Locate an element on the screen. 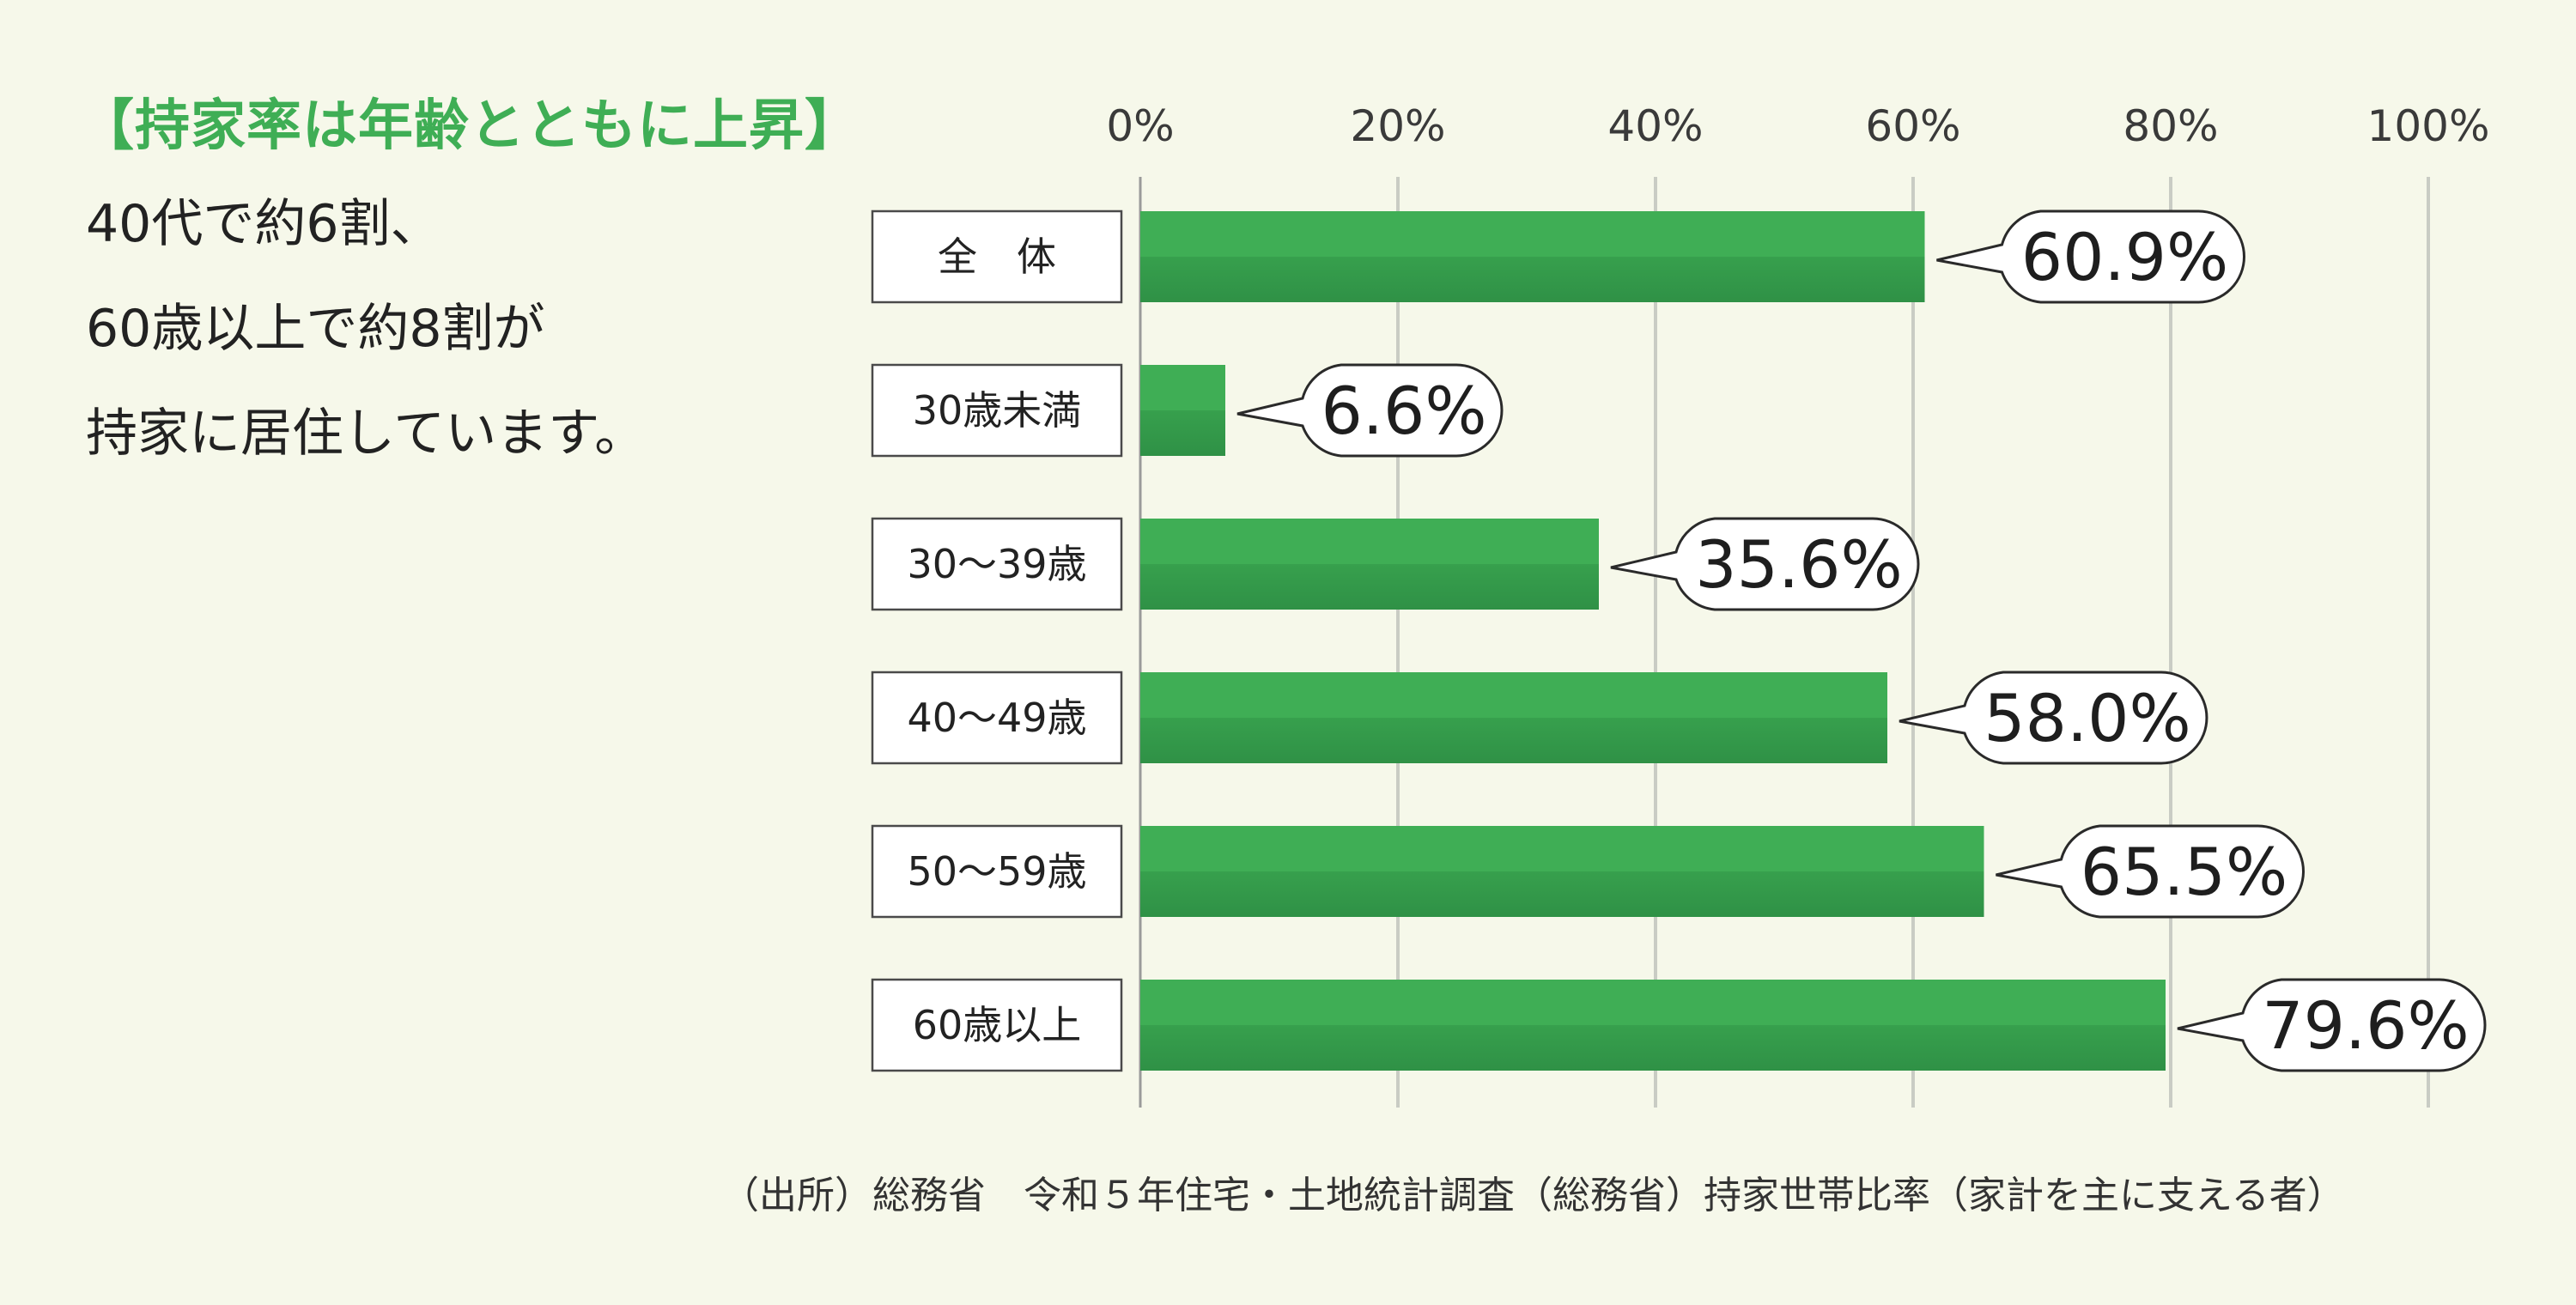 The height and width of the screenshot is (1305, 2576). bar-row: 40～49歳 58.0% is located at coordinates (1539, 718).